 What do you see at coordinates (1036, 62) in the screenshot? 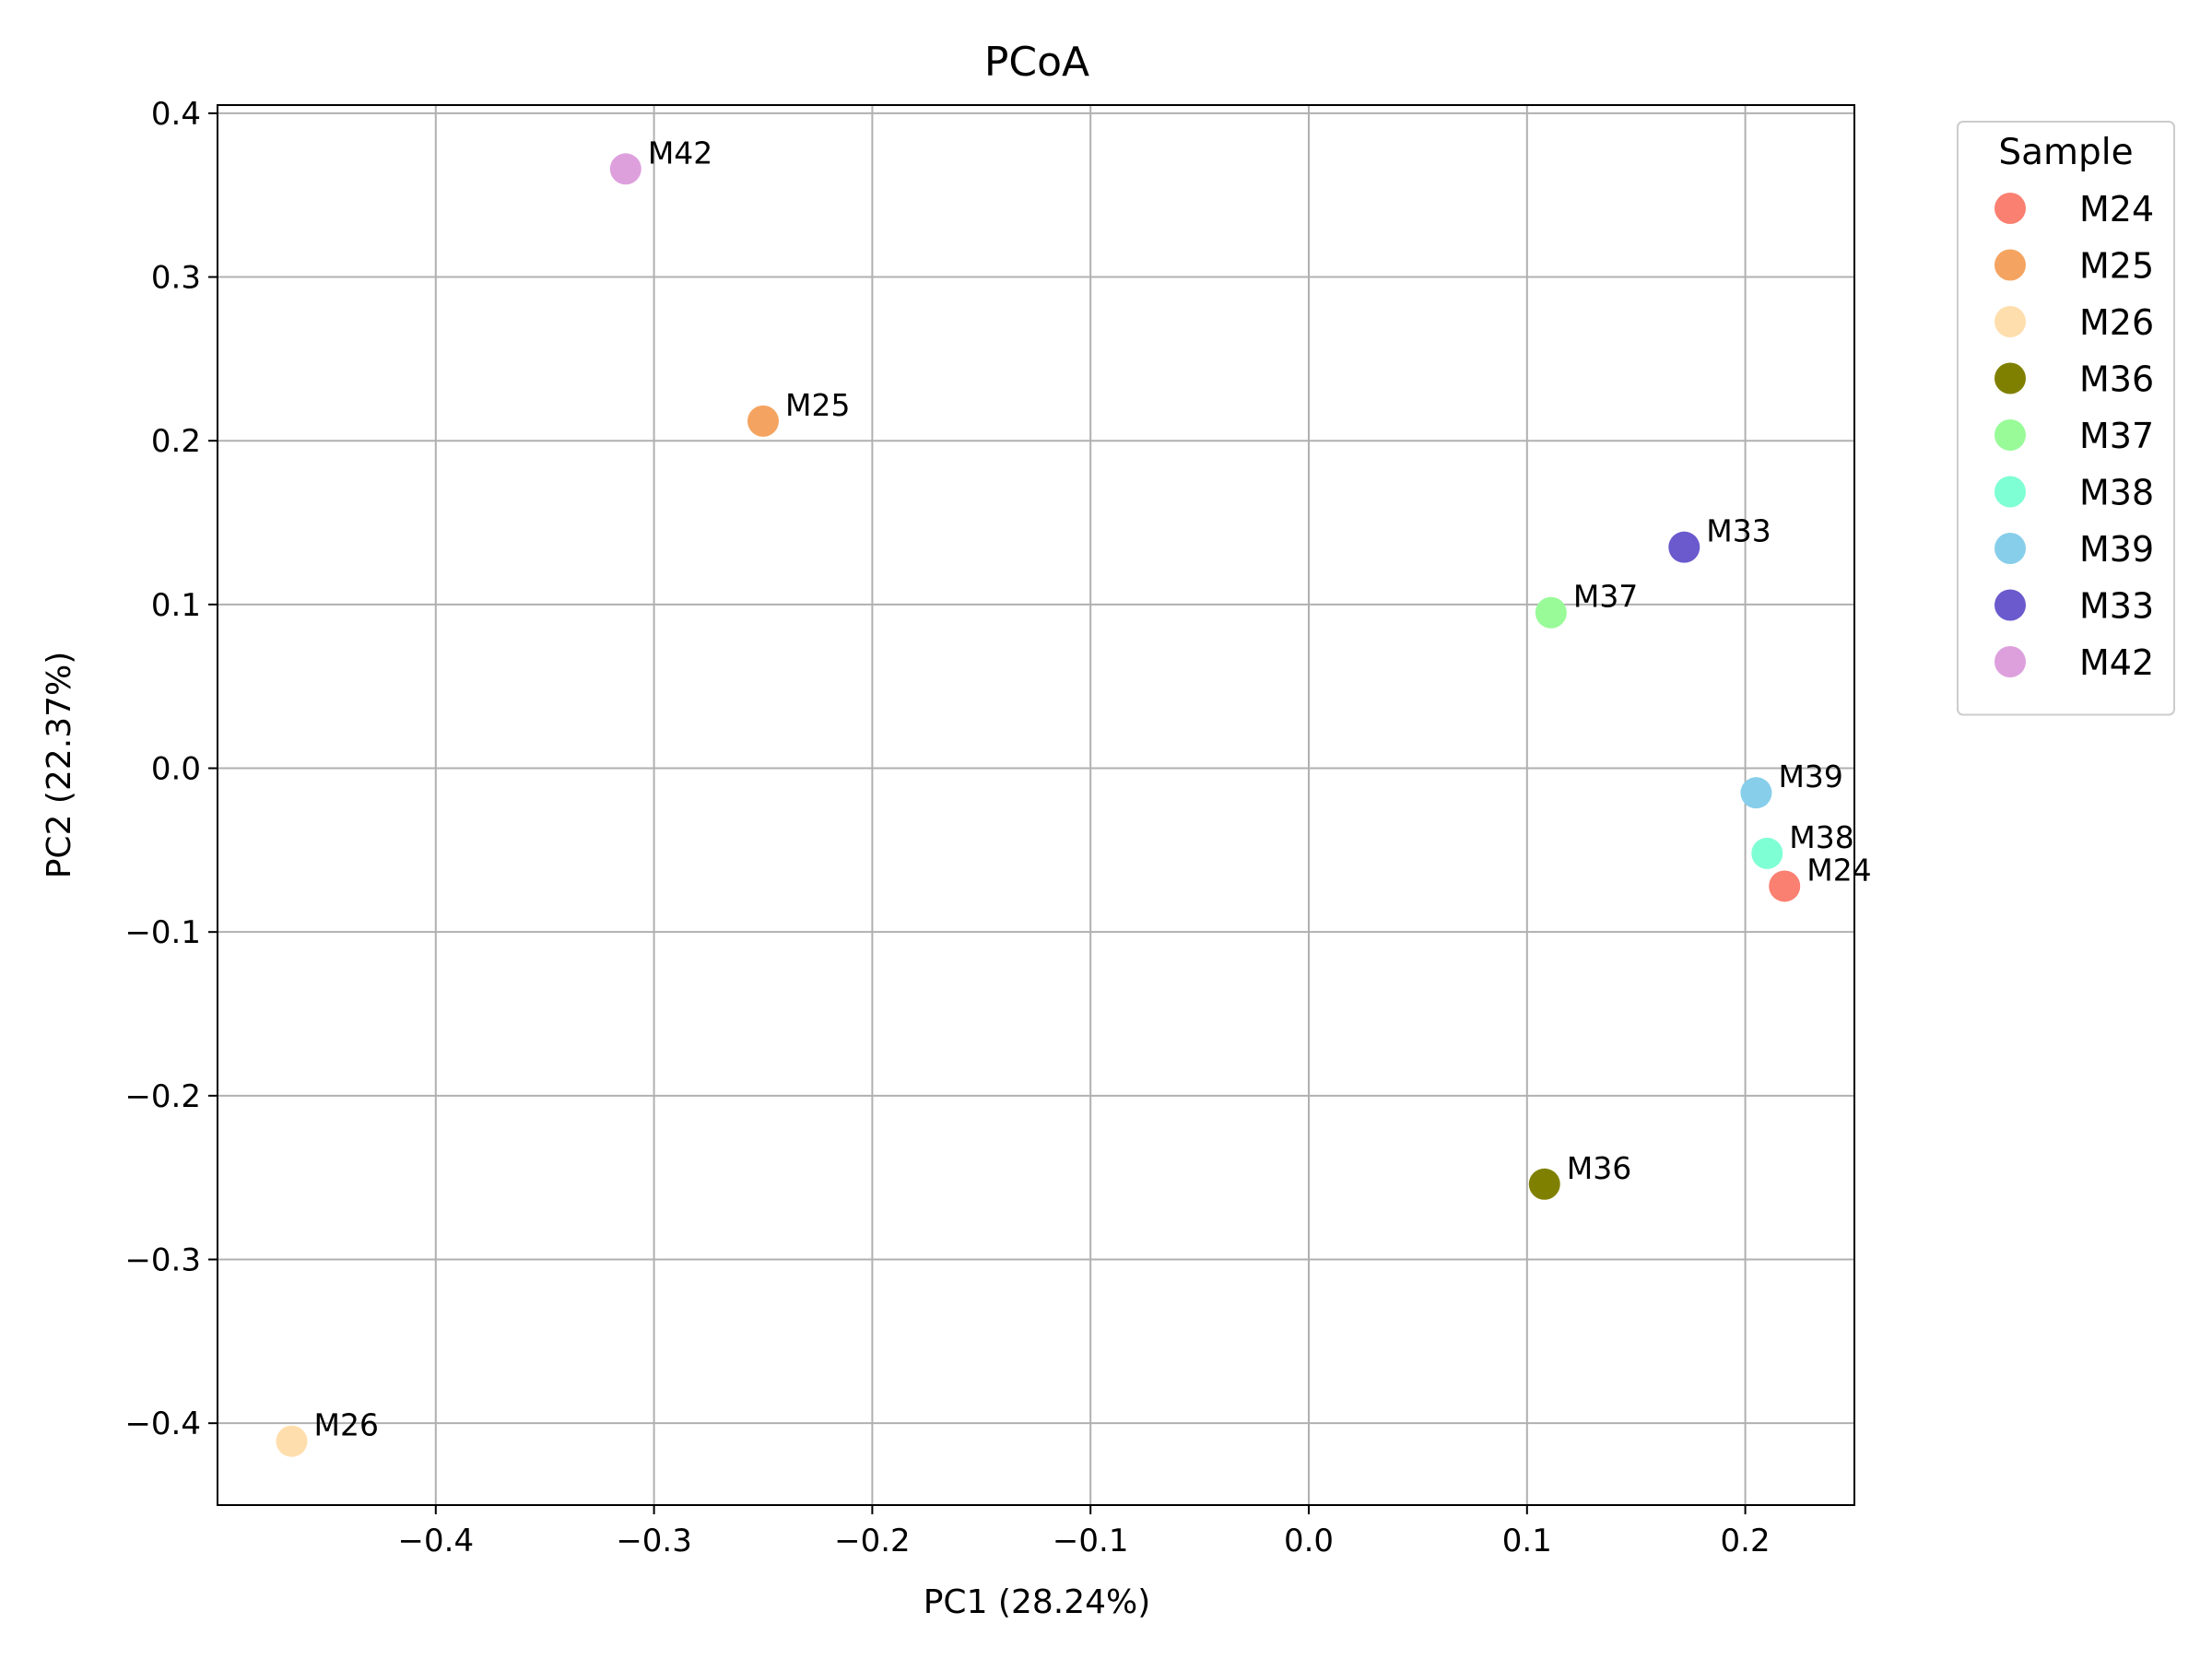
I see `chart-title: PCoA` at bounding box center [1036, 62].